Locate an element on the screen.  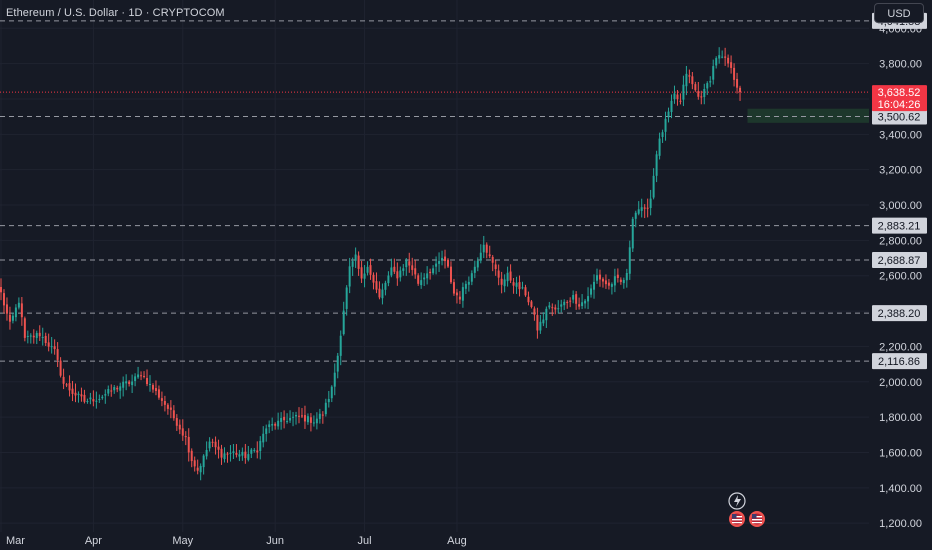
level-label: 2,883.21 is located at coordinates (899, 227).